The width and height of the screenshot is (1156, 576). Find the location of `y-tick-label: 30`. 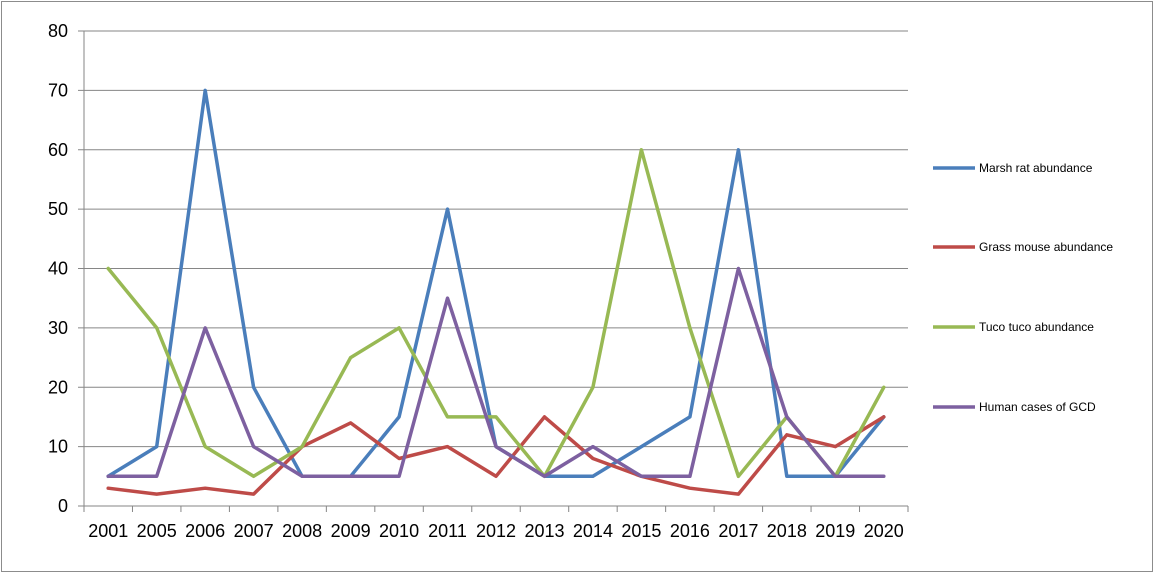

y-tick-label: 30 is located at coordinates (58, 328).